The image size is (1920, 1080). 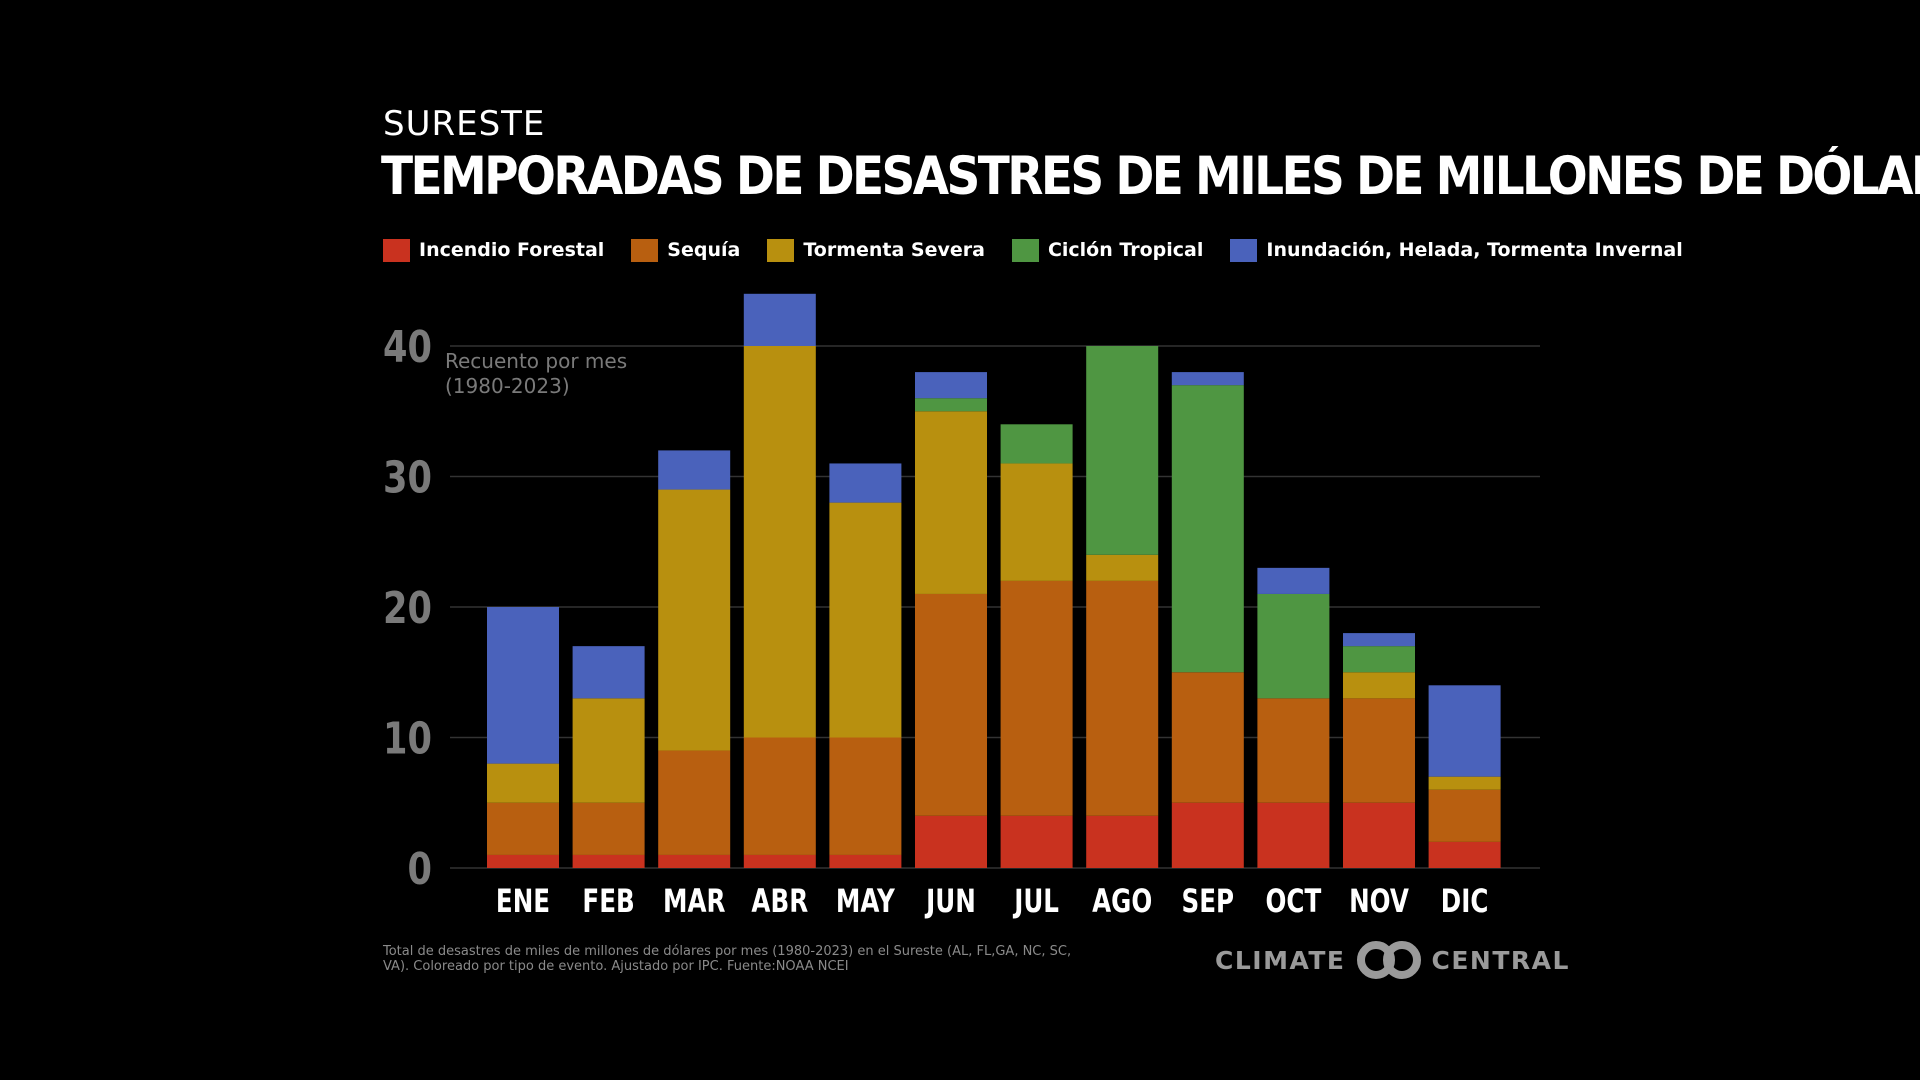 What do you see at coordinates (894, 250) in the screenshot?
I see `legend-label-tormenta: Tormenta Severa` at bounding box center [894, 250].